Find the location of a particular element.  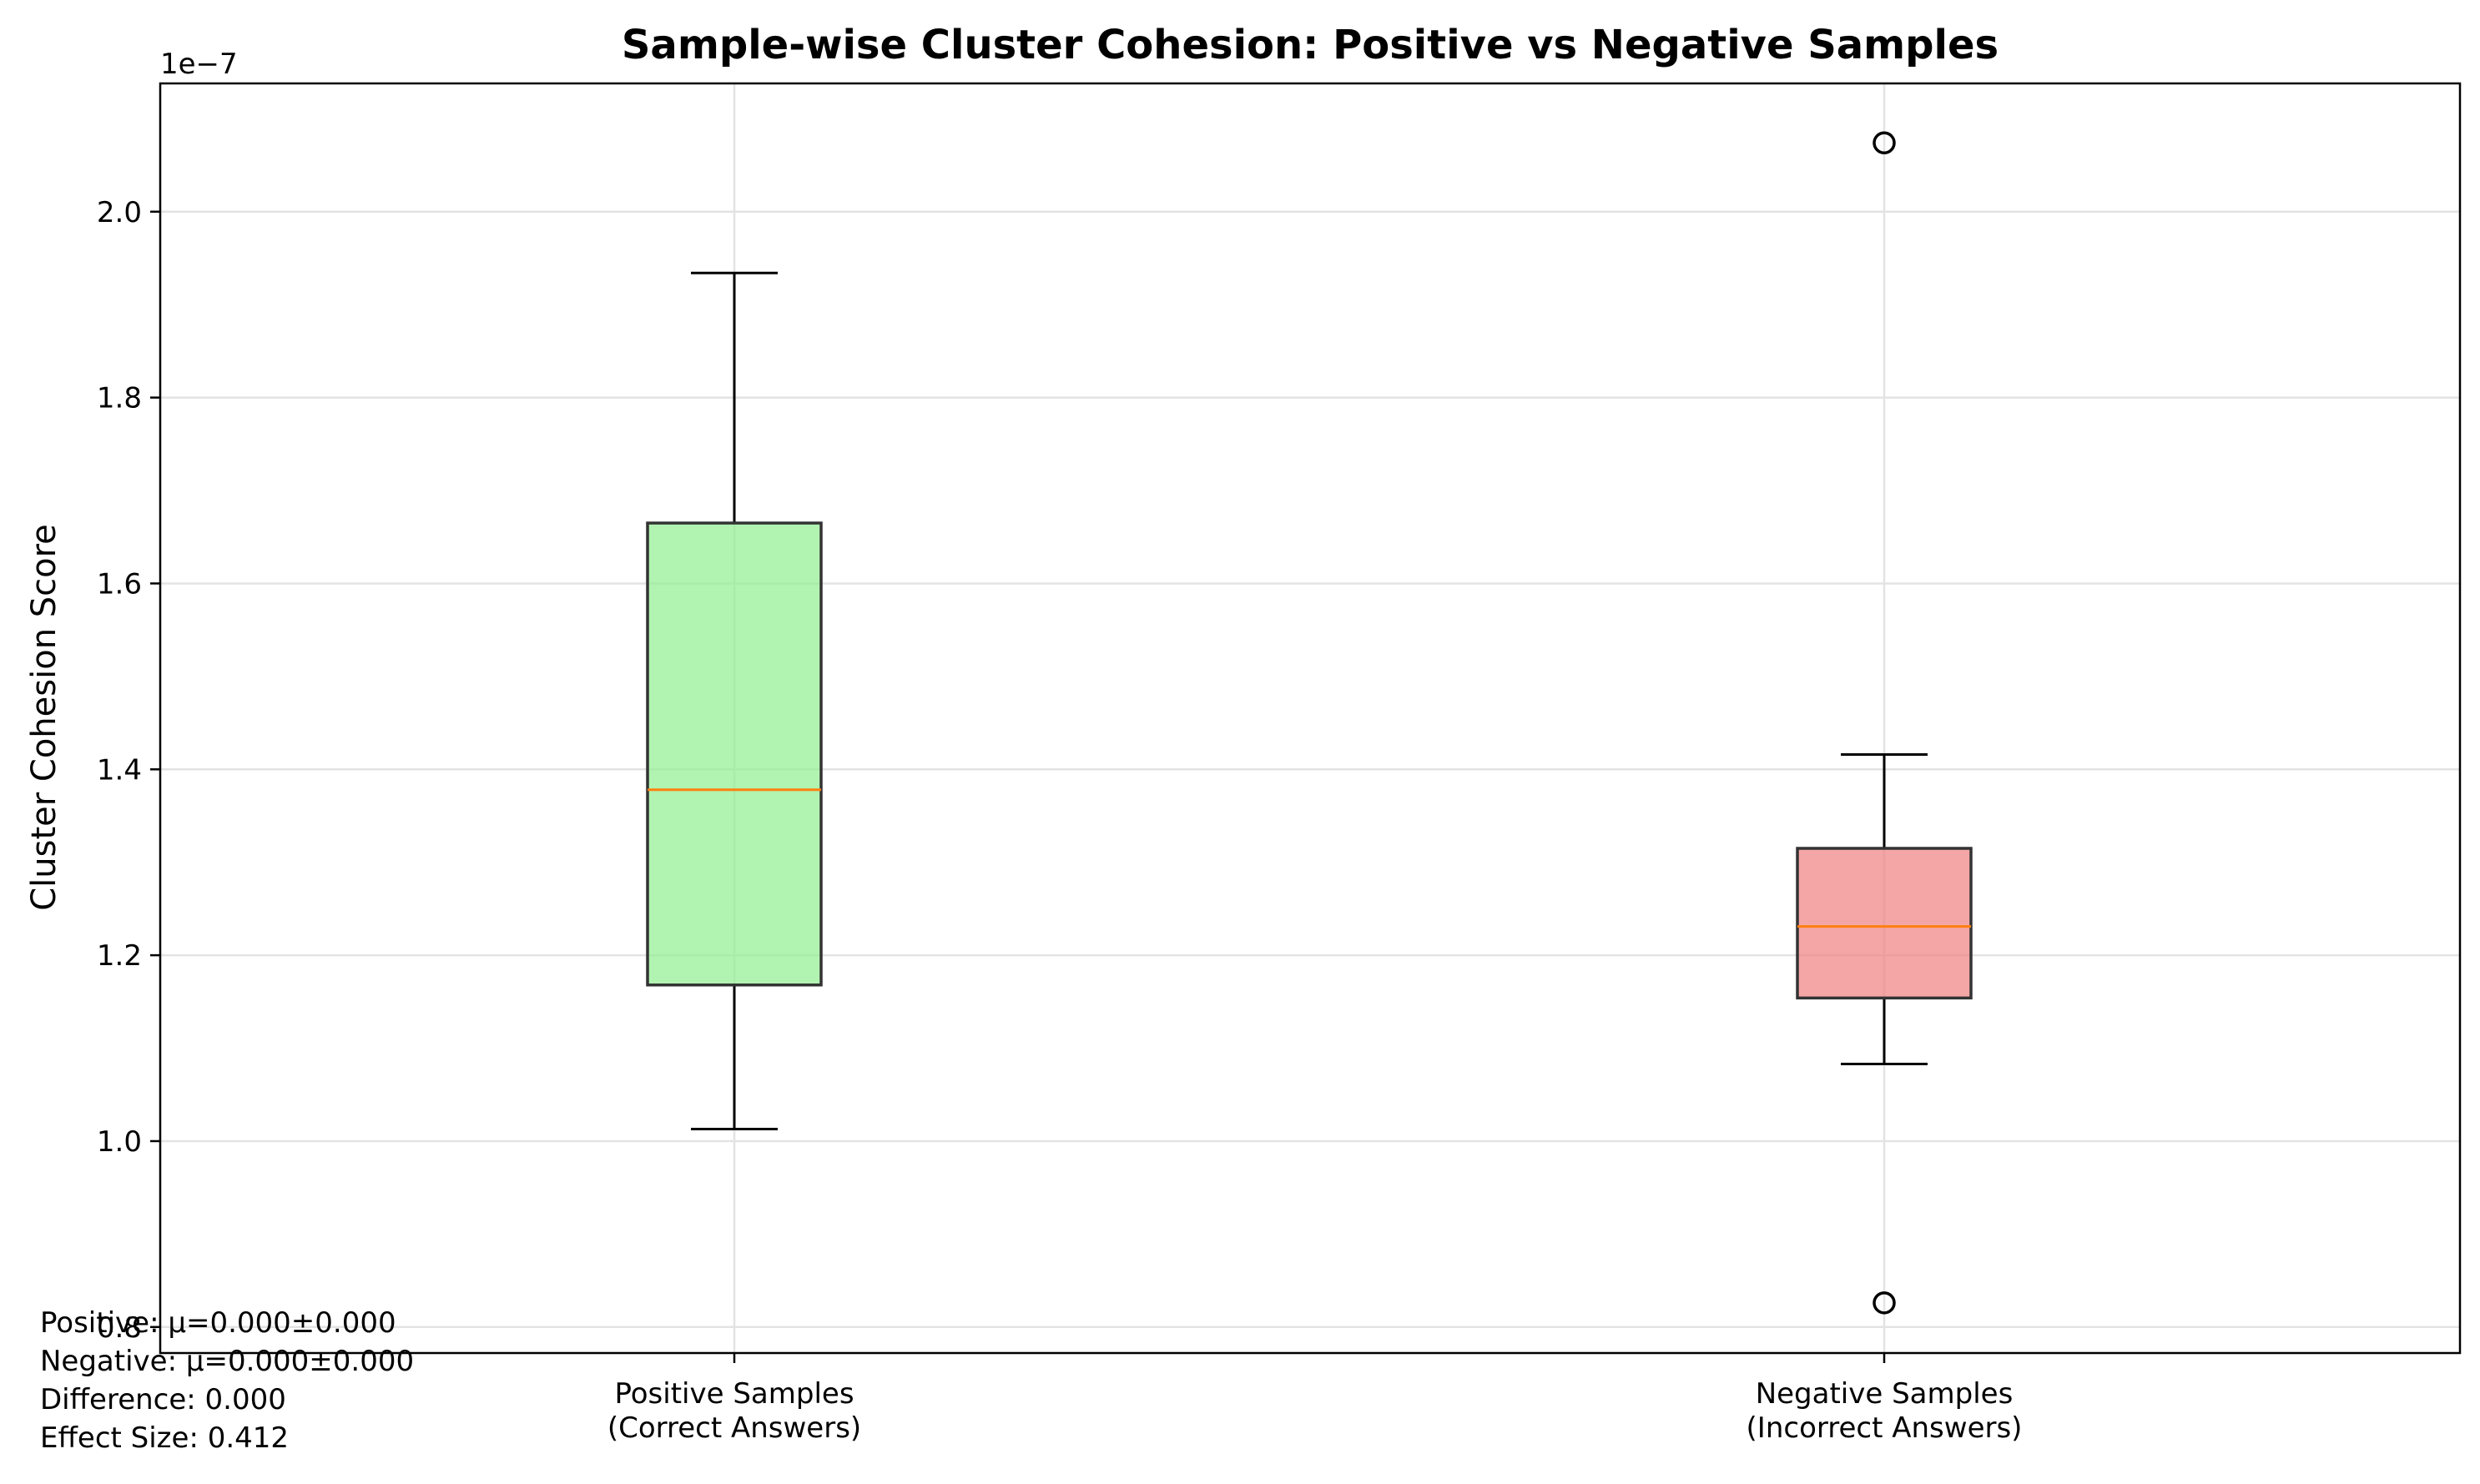

y-tick-label: 1.8 is located at coordinates (120, 399).